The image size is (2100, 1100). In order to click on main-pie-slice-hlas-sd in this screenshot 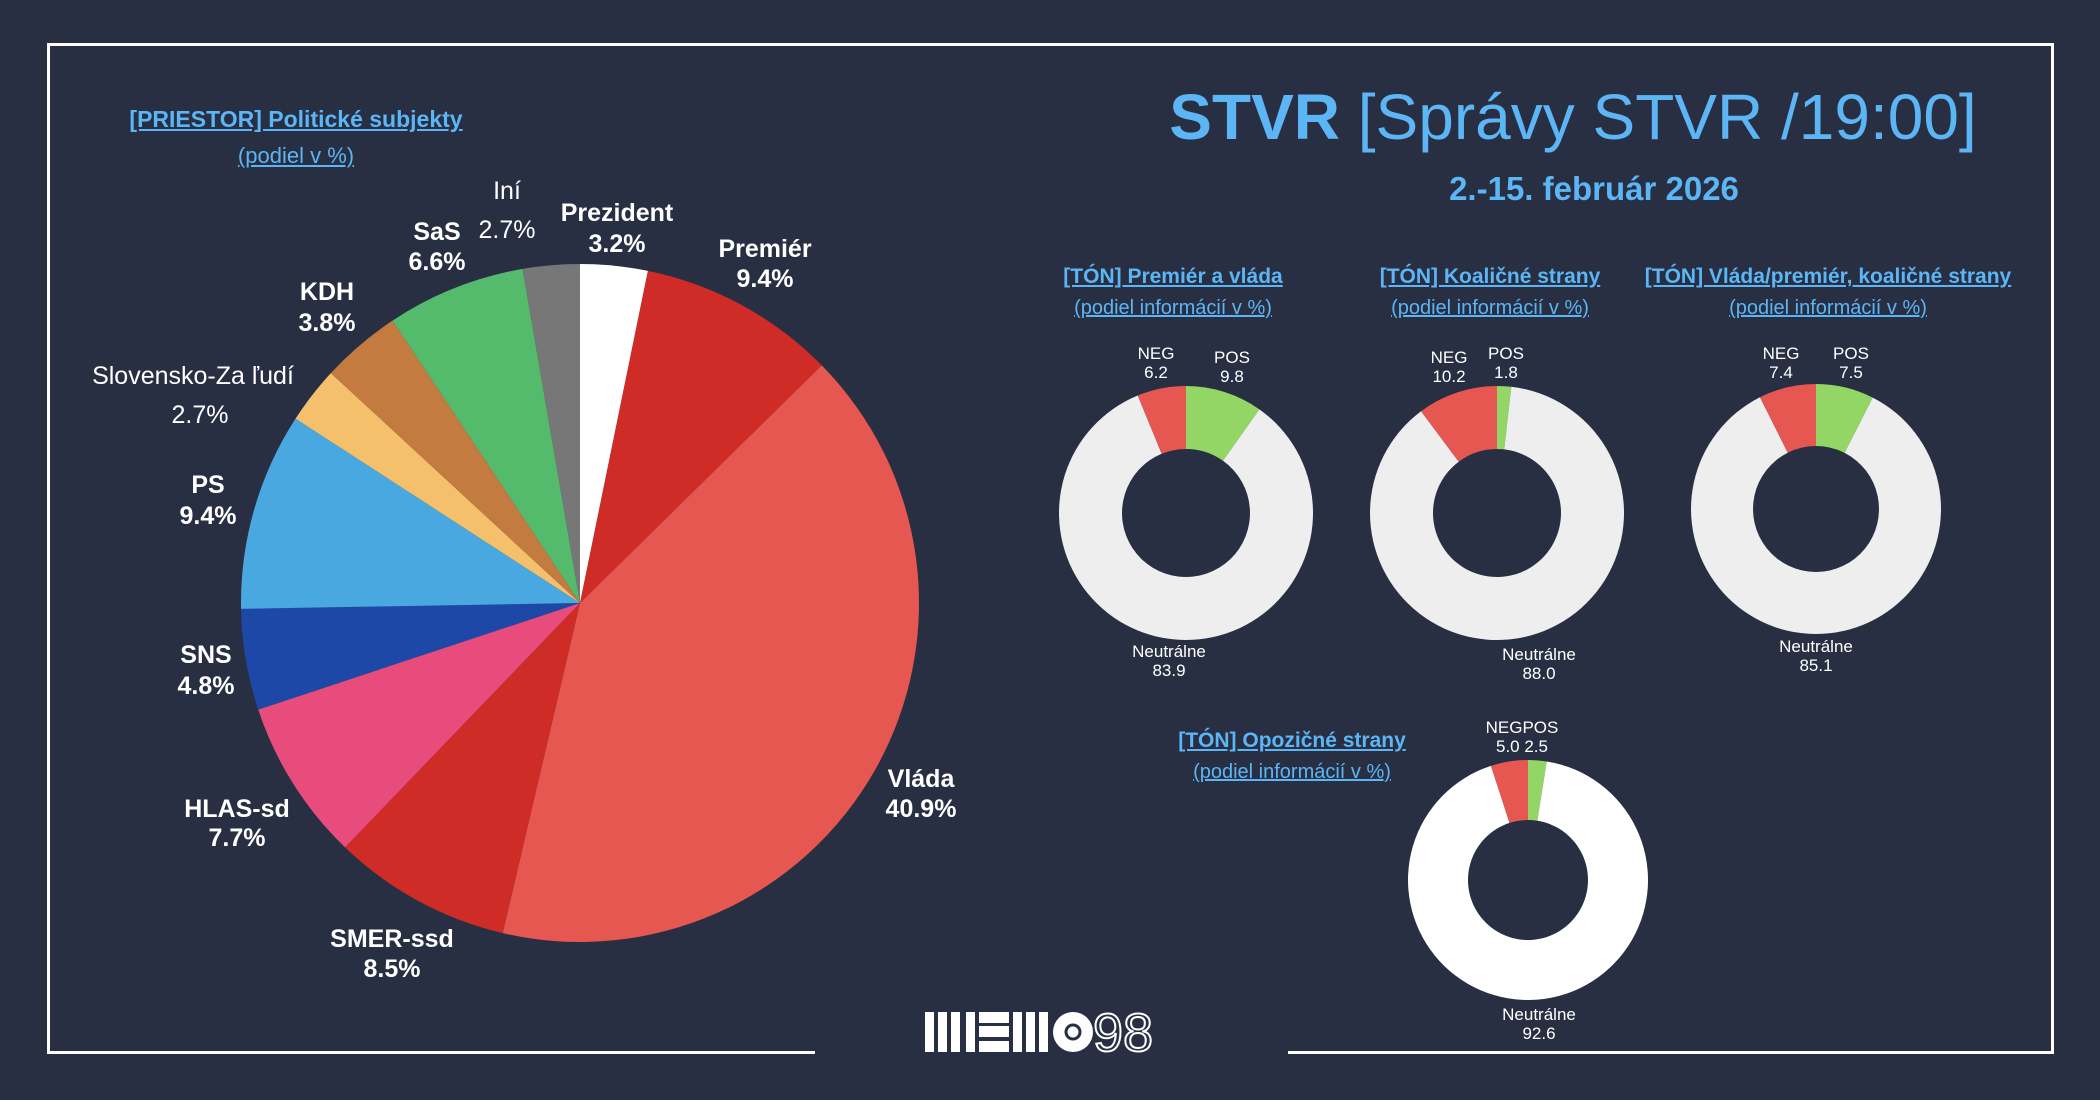, I will do `click(419, 725)`.